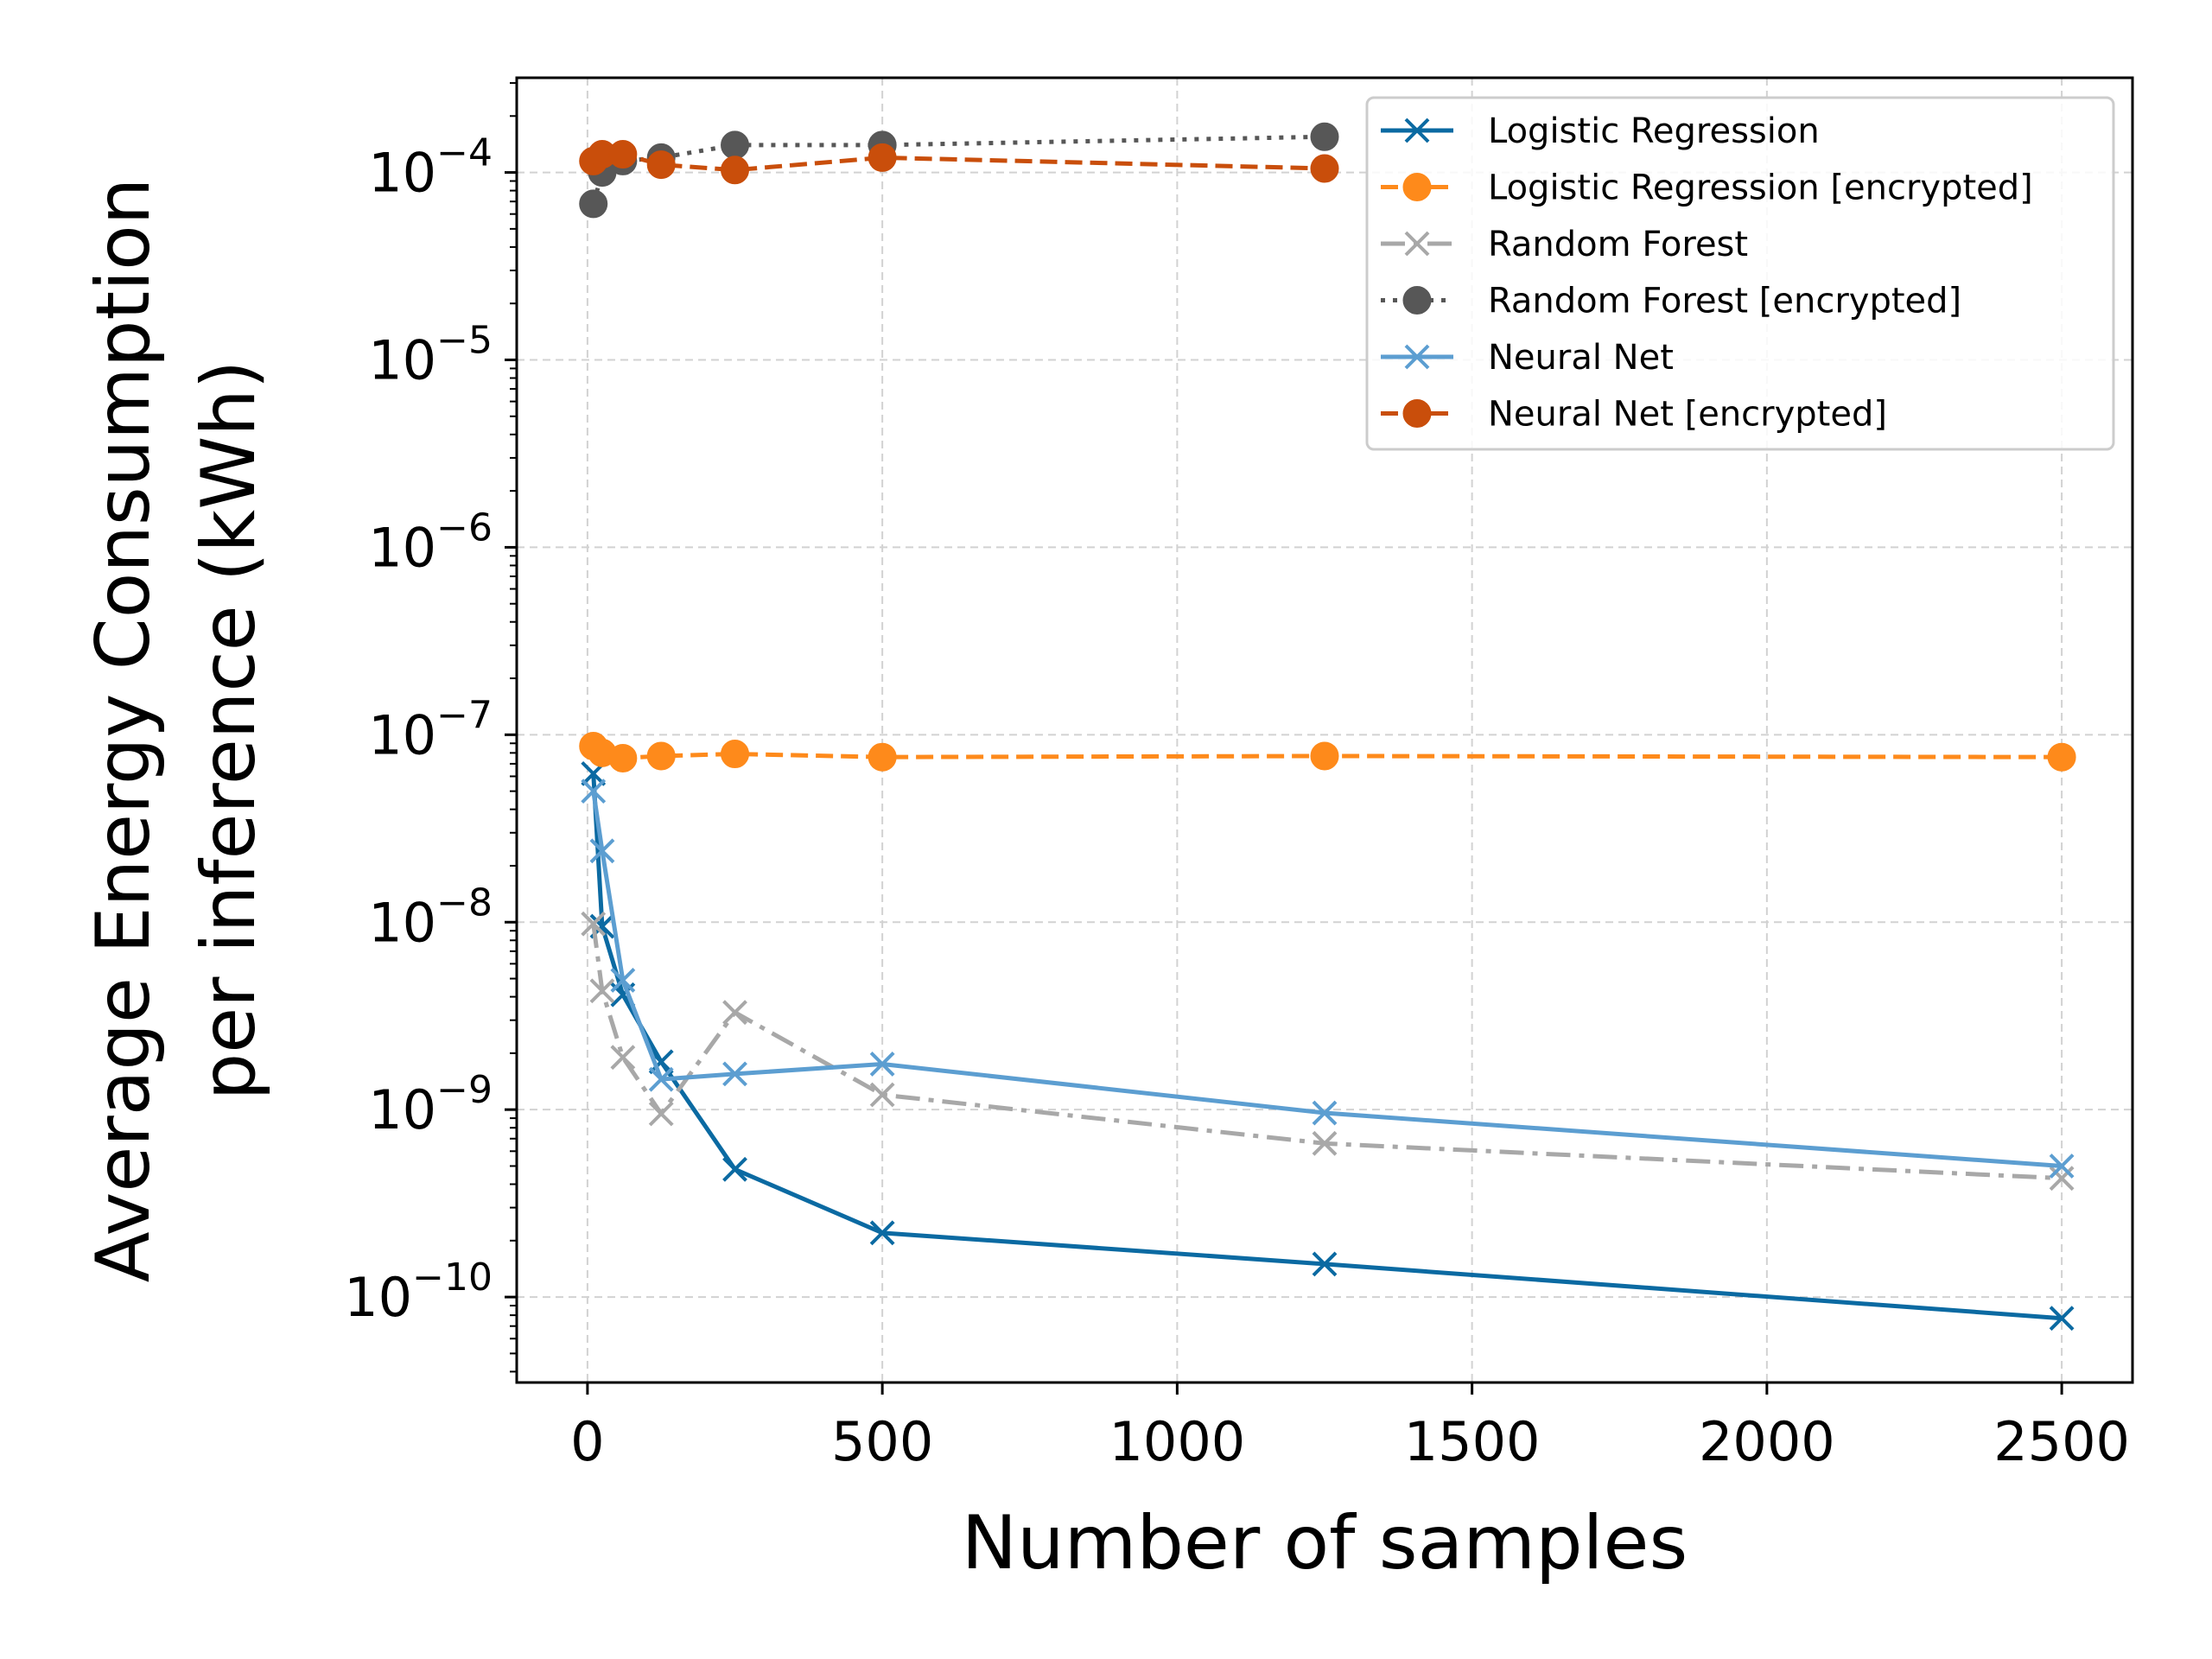  I want to click on y-tick-label: 10⁻⁶, so click(430, 542).